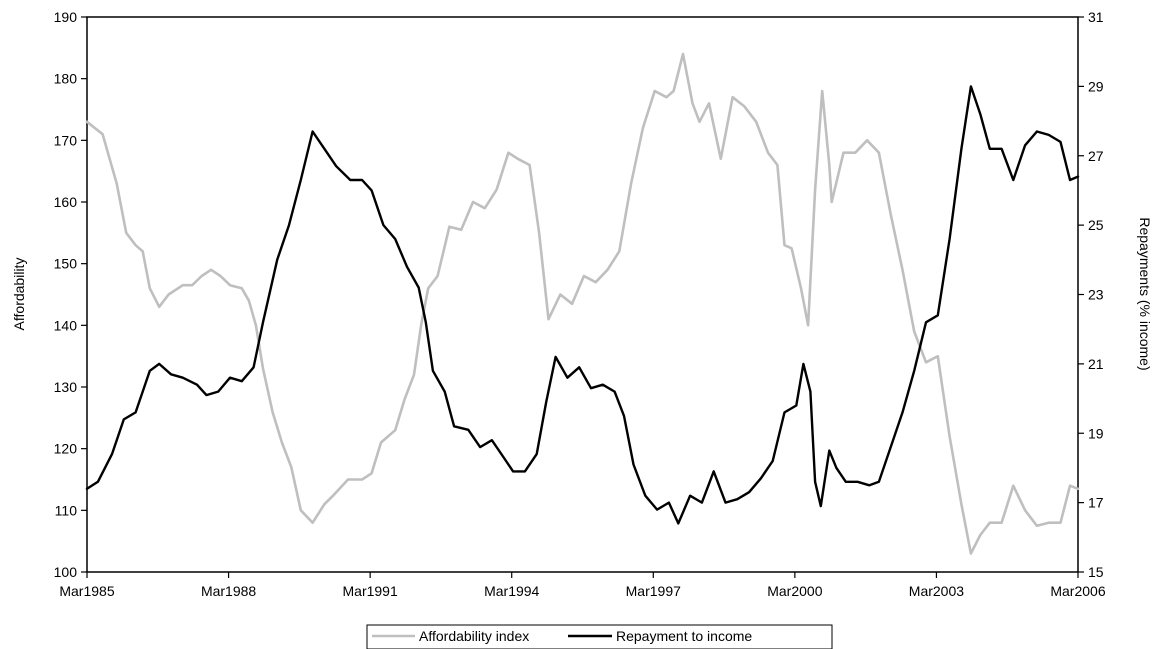 This screenshot has height=649, width=1153. What do you see at coordinates (1096, 572) in the screenshot?
I see `right-tick-label: 15` at bounding box center [1096, 572].